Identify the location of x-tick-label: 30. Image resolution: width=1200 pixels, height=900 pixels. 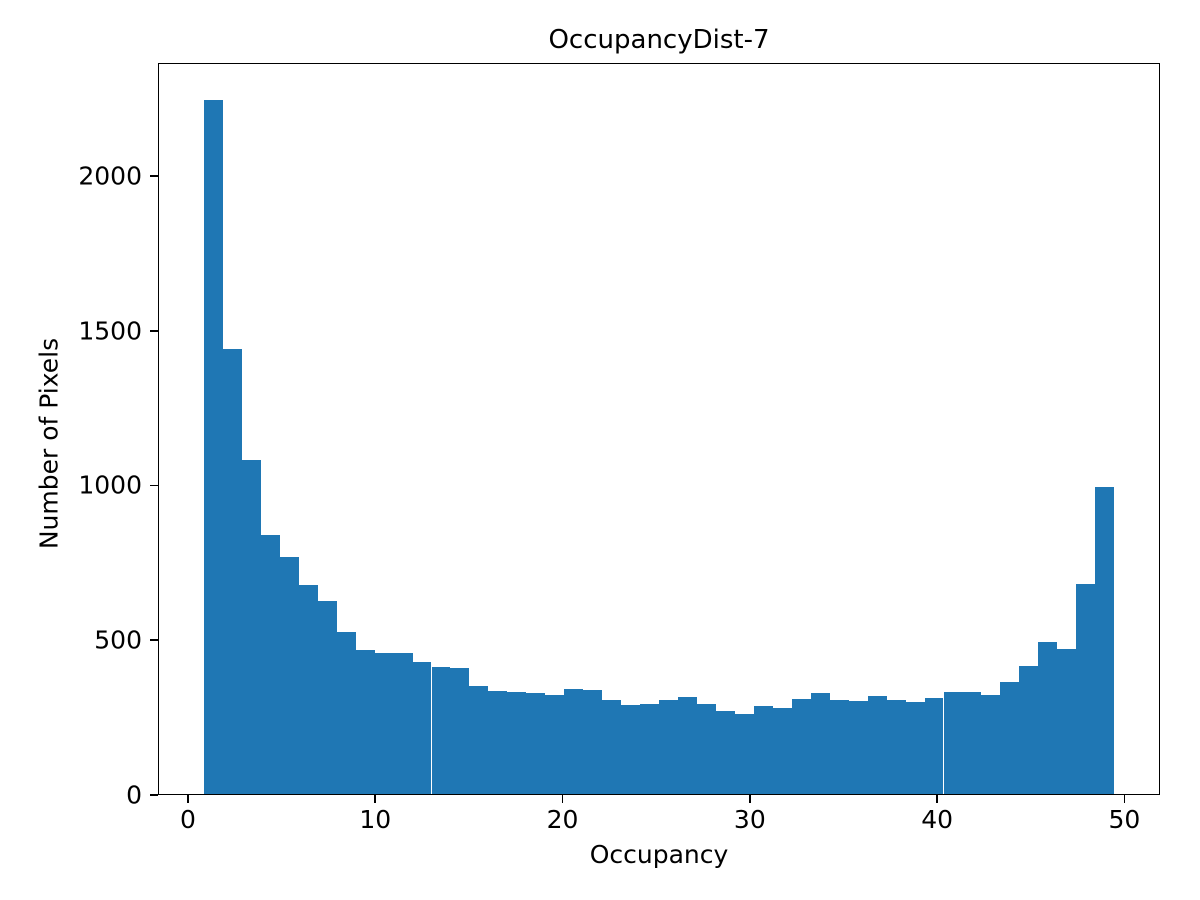
(749, 819).